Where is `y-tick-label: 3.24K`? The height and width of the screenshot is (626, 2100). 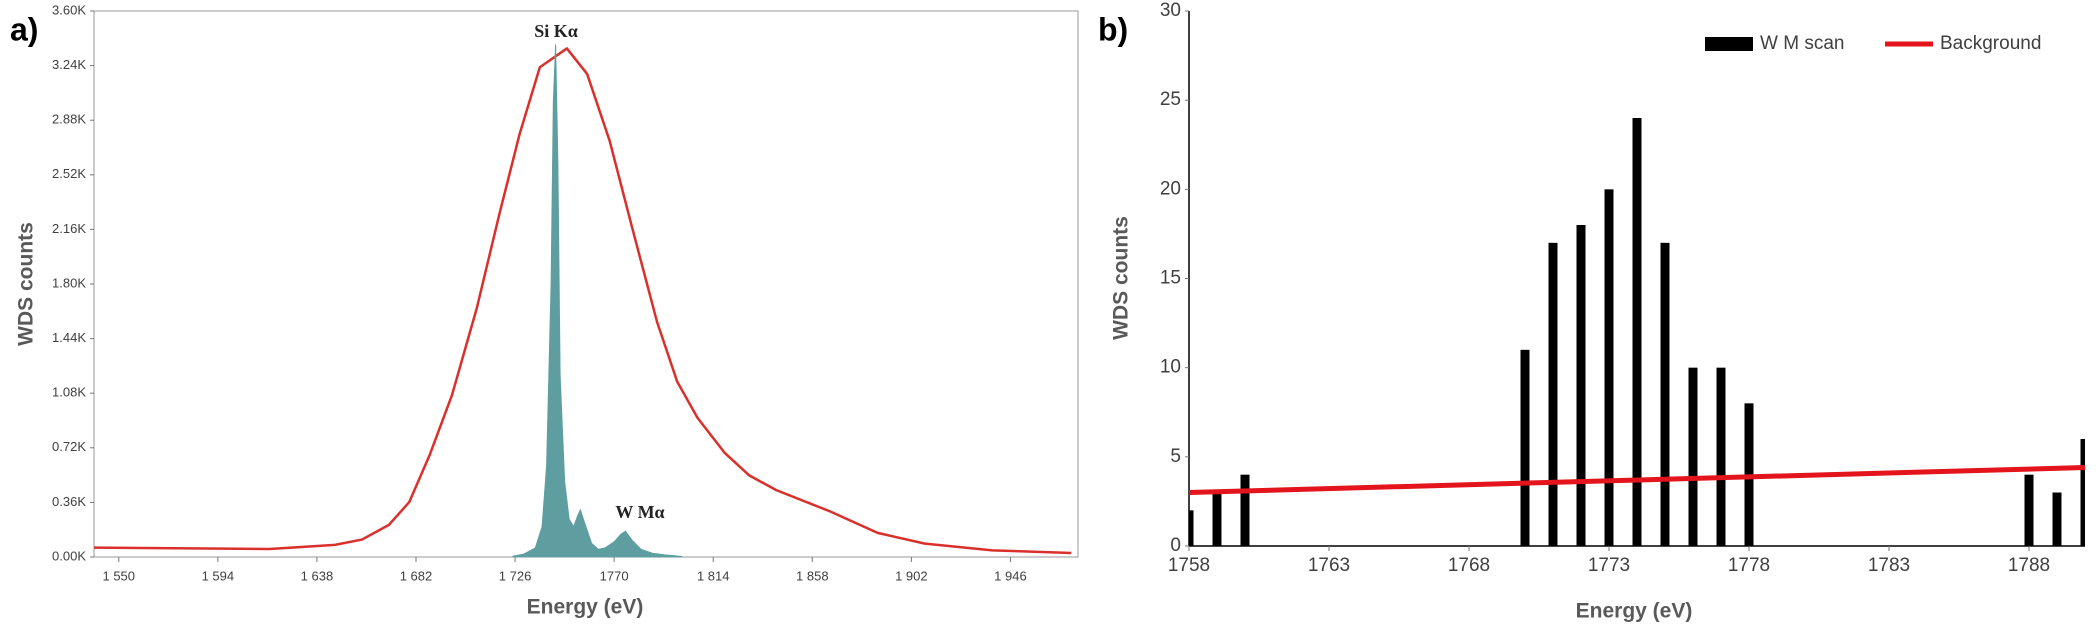 y-tick-label: 3.24K is located at coordinates (69, 64).